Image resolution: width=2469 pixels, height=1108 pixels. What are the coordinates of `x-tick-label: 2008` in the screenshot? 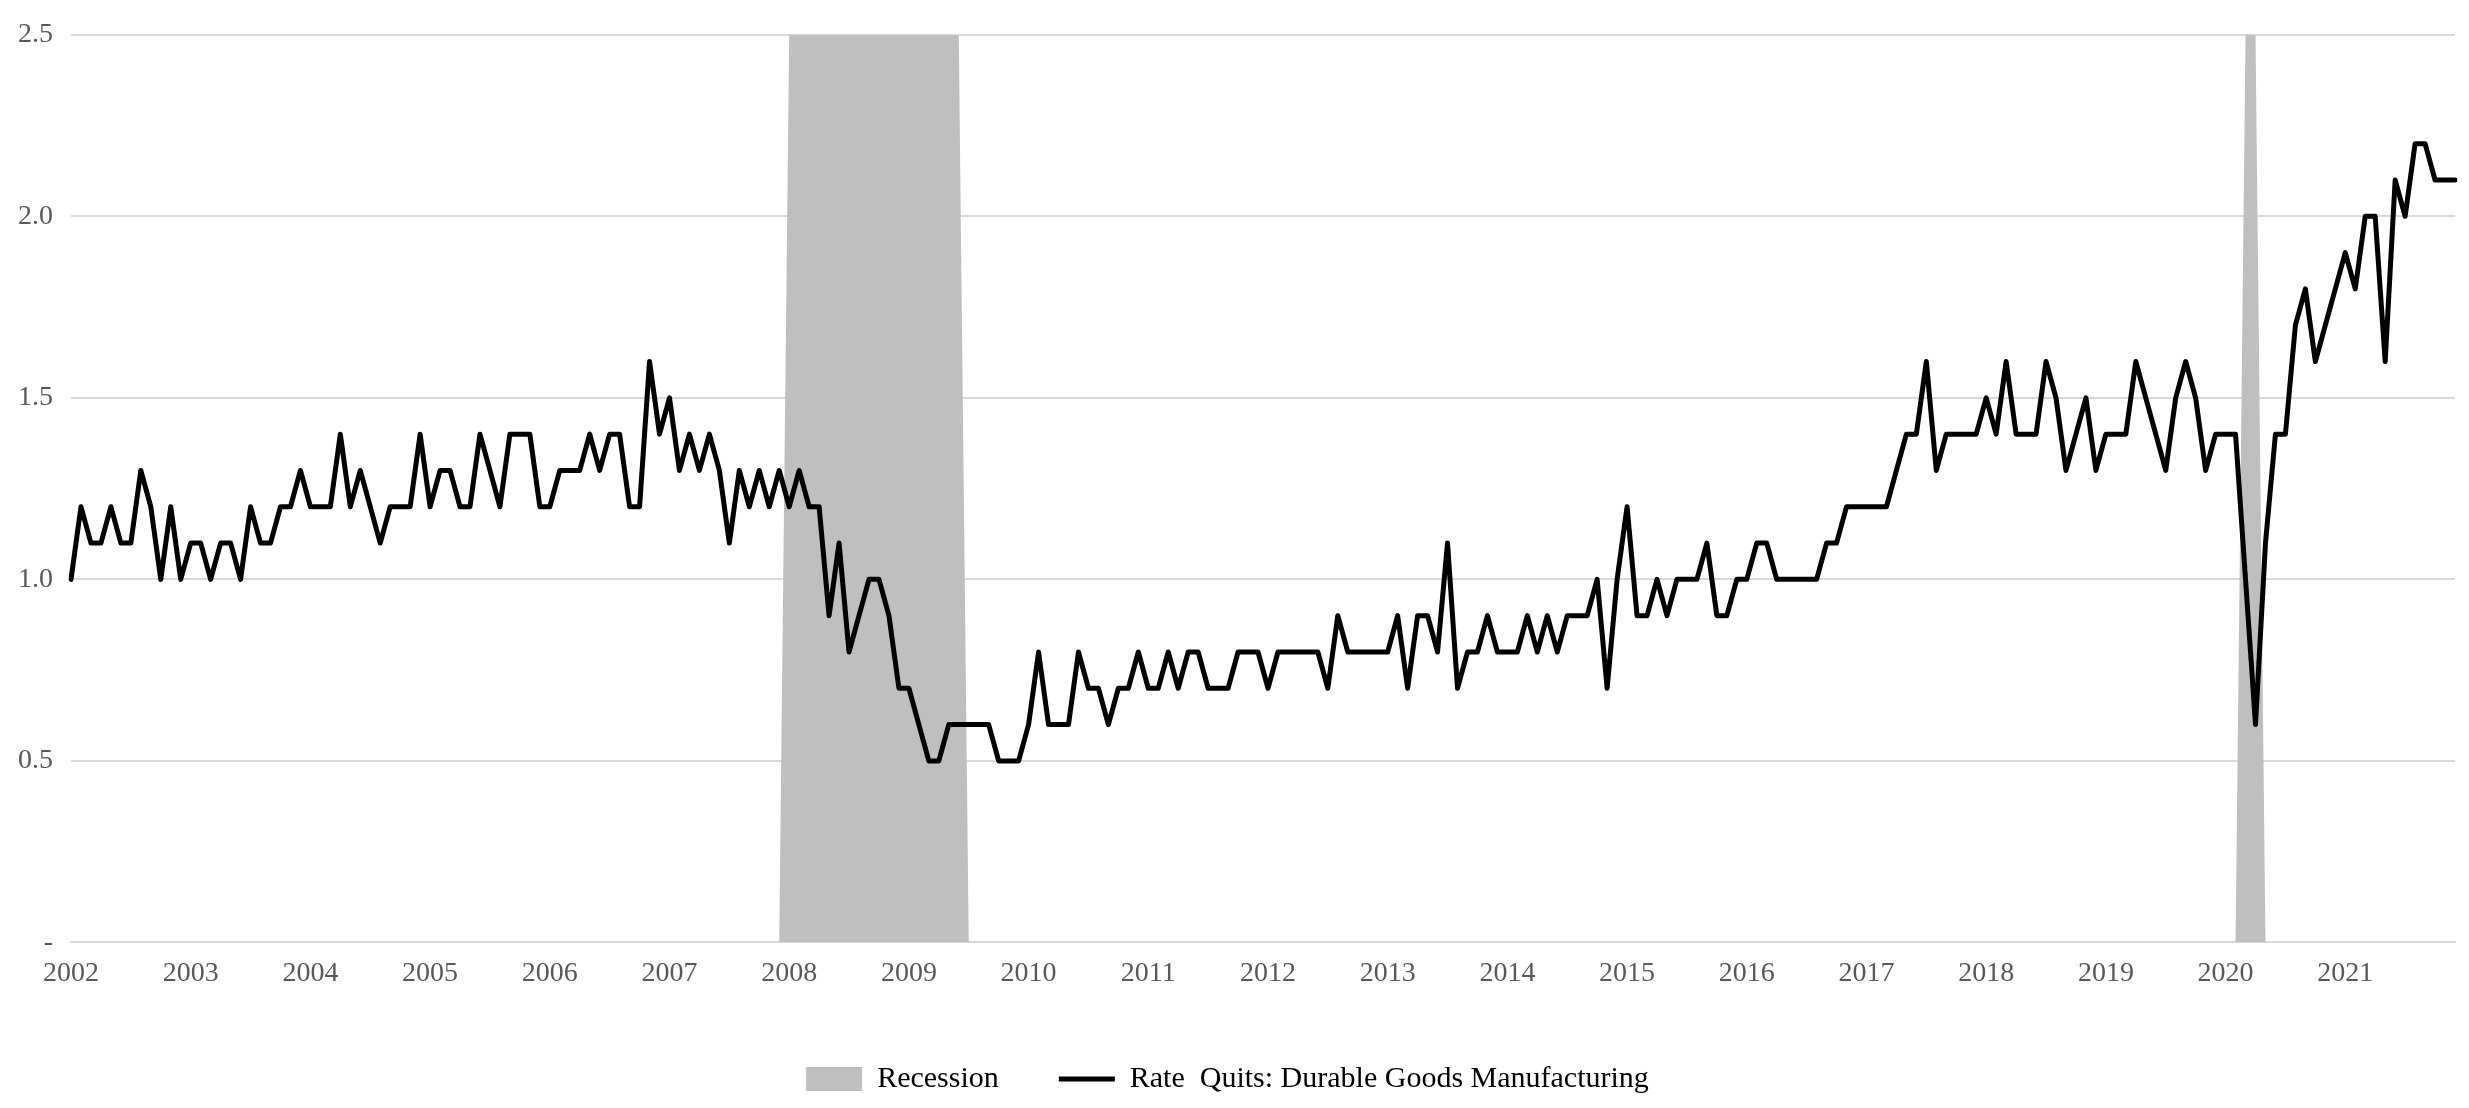 It's located at (789, 971).